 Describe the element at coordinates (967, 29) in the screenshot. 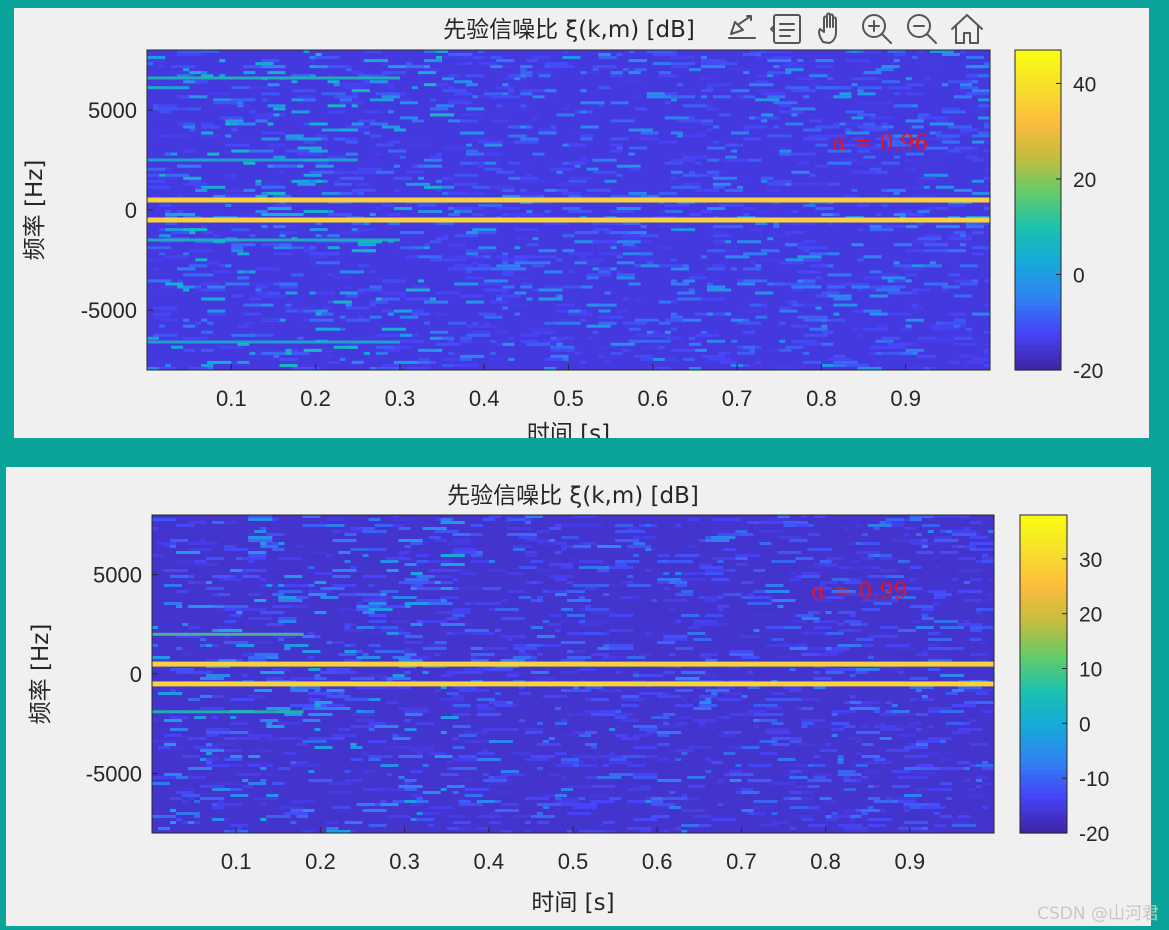

I see `home-icon` at that location.